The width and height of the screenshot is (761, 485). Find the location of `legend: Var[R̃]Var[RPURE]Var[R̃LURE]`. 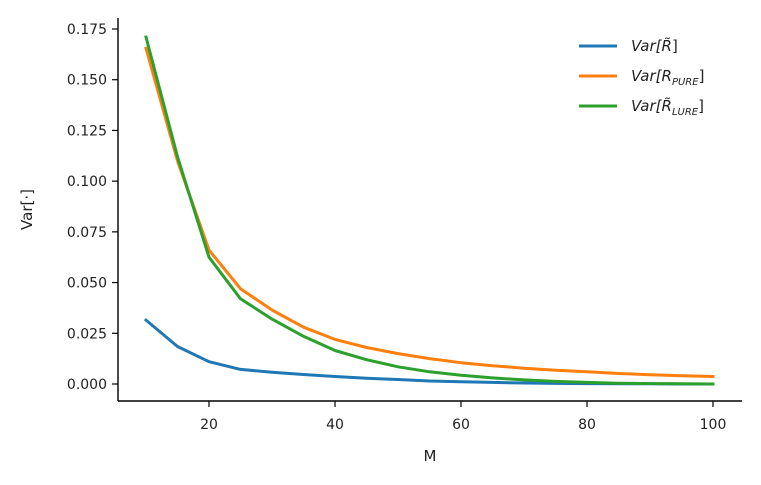

legend: Var[R̃]Var[RPURE]Var[R̃LURE] is located at coordinates (641, 77).